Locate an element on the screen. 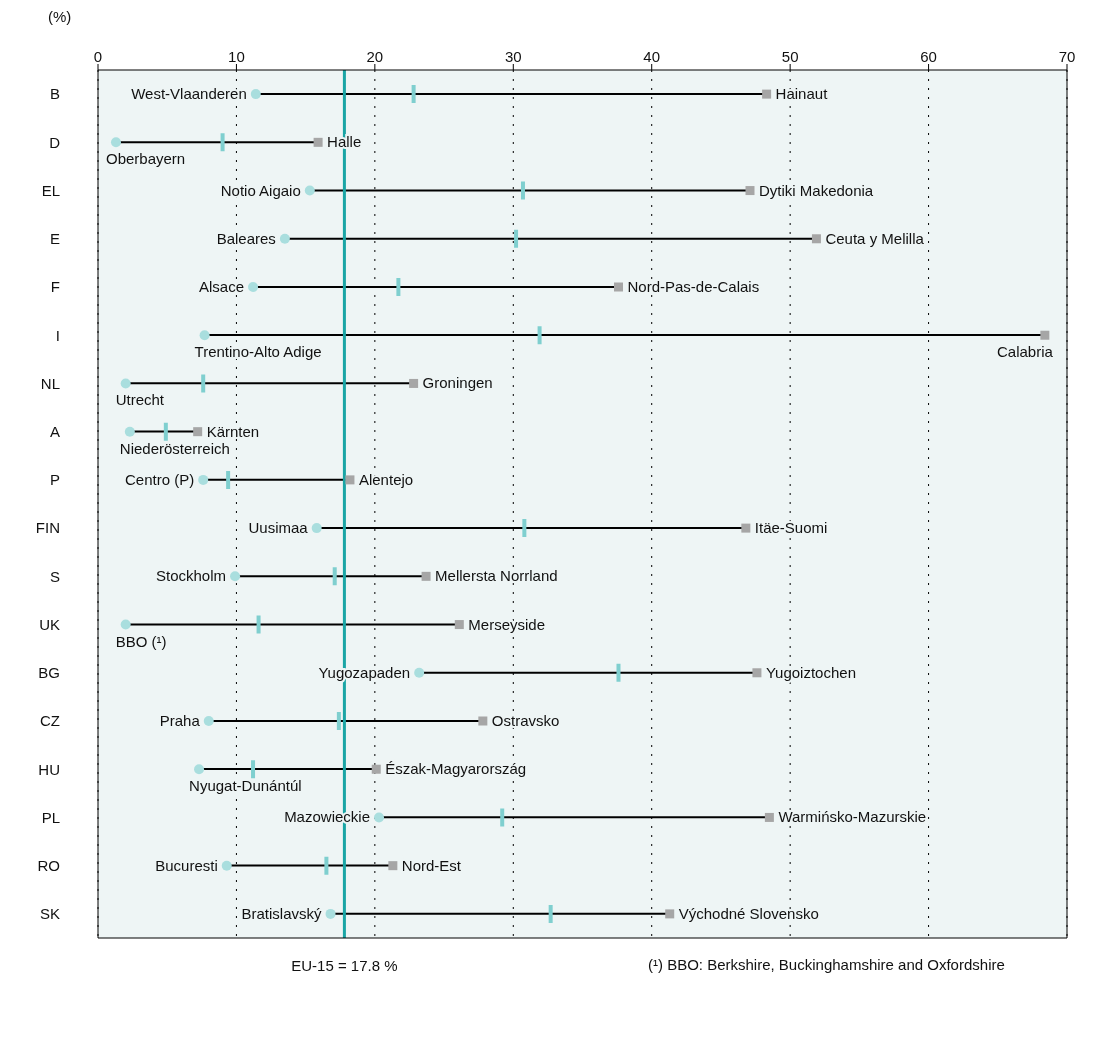 The width and height of the screenshot is (1114, 1063). annotation: Utrecht is located at coordinates (140, 400).